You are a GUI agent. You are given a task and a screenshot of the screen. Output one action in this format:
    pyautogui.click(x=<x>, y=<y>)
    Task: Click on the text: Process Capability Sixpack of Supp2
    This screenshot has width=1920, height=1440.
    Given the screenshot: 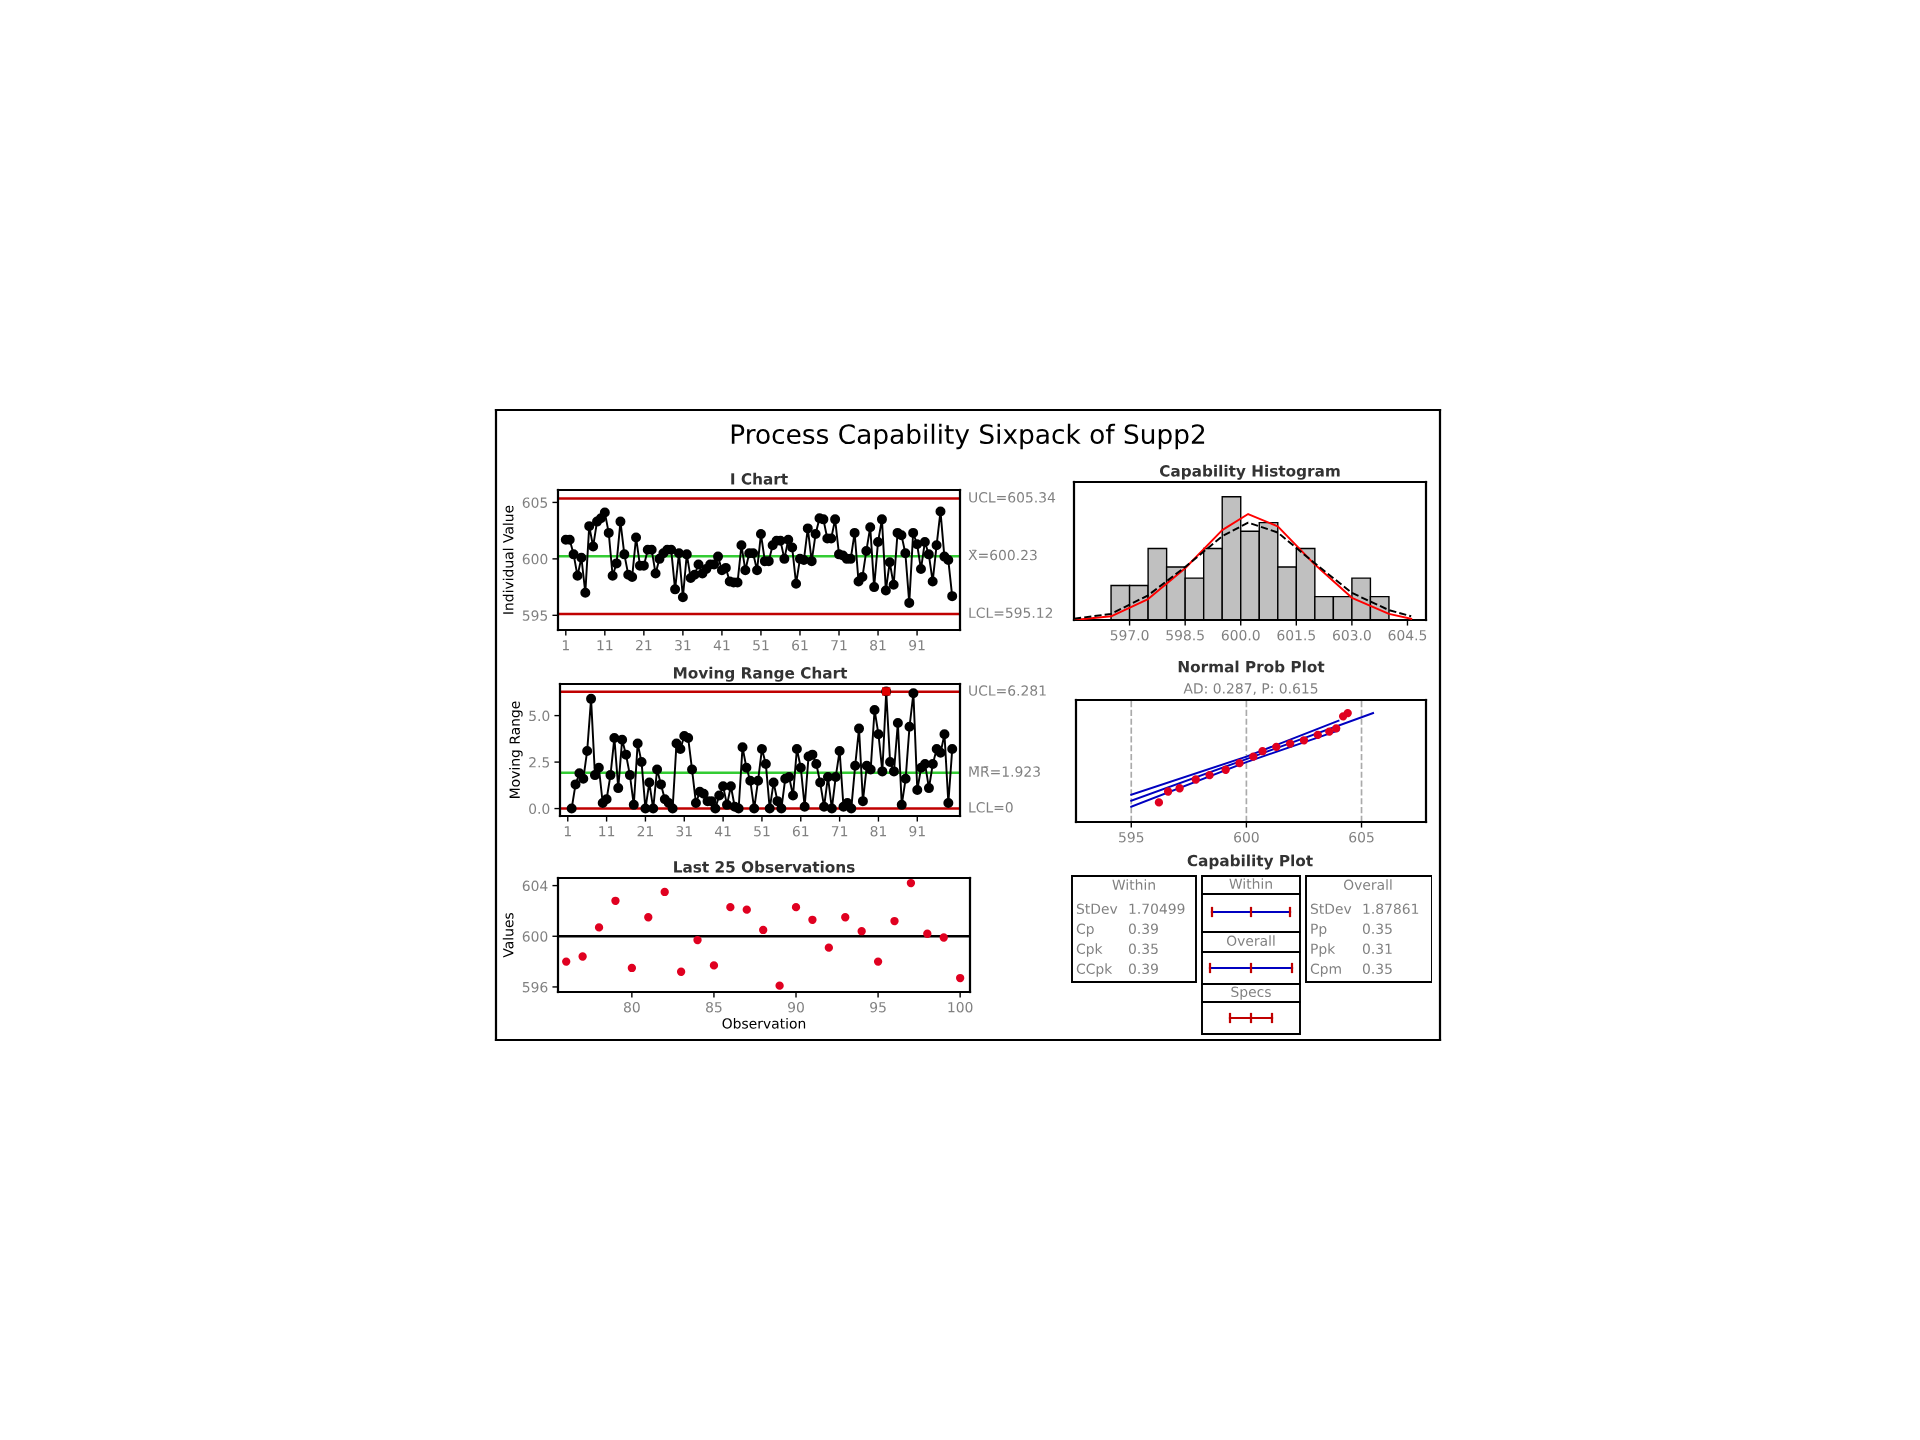 What is the action you would take?
    pyautogui.click(x=968, y=436)
    